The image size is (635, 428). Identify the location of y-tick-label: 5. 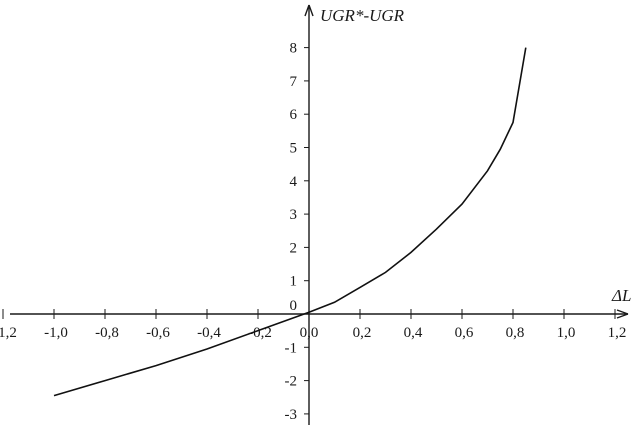
(294, 149).